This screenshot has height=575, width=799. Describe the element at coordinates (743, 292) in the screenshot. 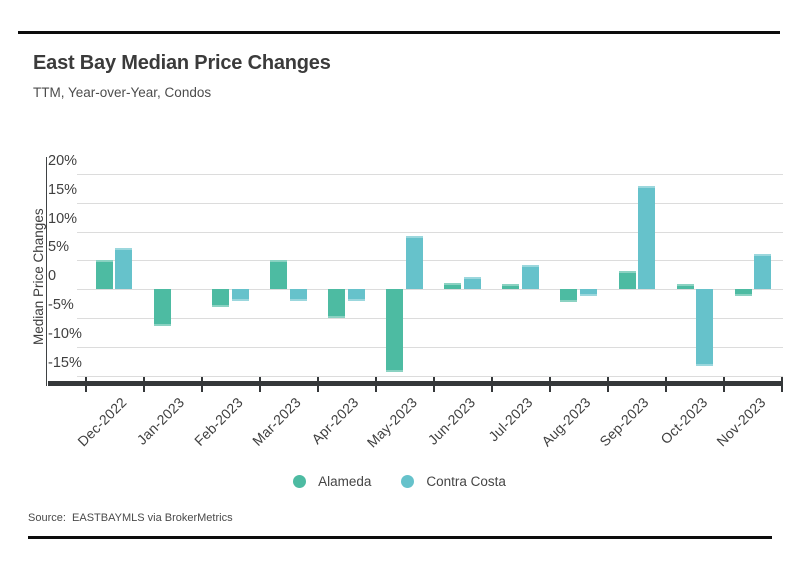

I see `bar-alameda-nov-2023` at that location.